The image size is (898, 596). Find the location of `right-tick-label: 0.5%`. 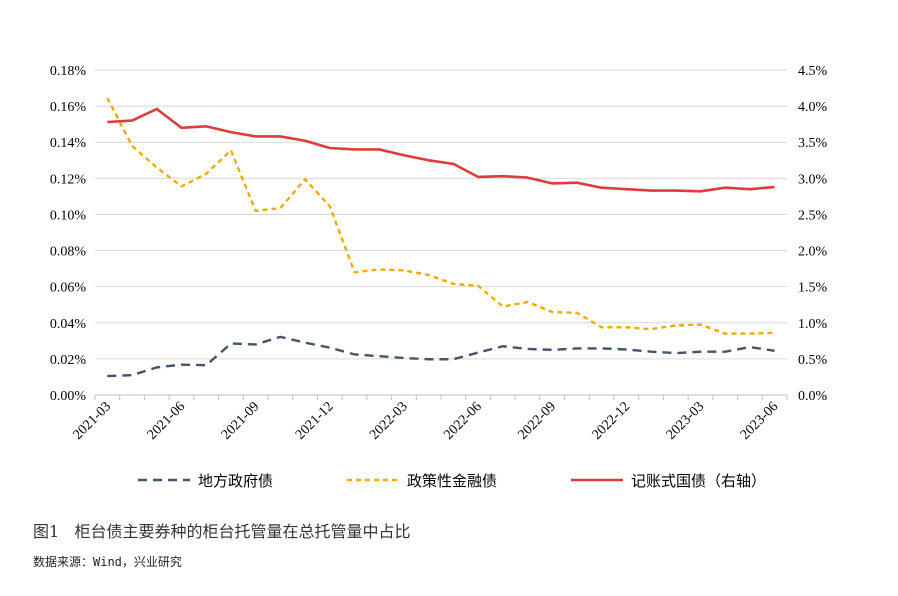

right-tick-label: 0.5% is located at coordinates (813, 360).